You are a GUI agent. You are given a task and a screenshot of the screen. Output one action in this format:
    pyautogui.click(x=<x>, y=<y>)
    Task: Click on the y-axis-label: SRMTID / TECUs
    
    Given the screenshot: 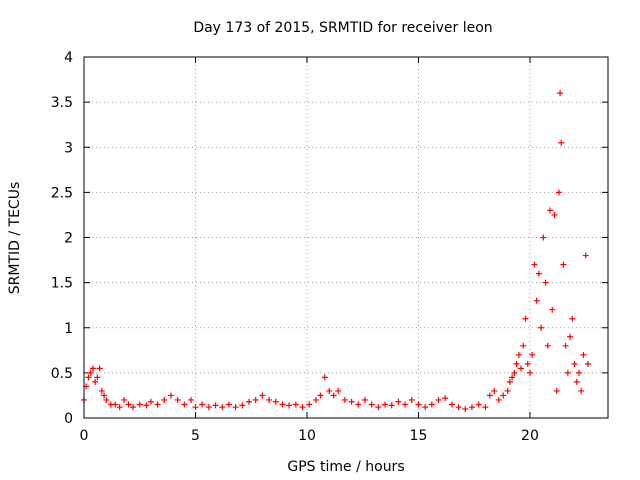 What is the action you would take?
    pyautogui.click(x=15, y=238)
    